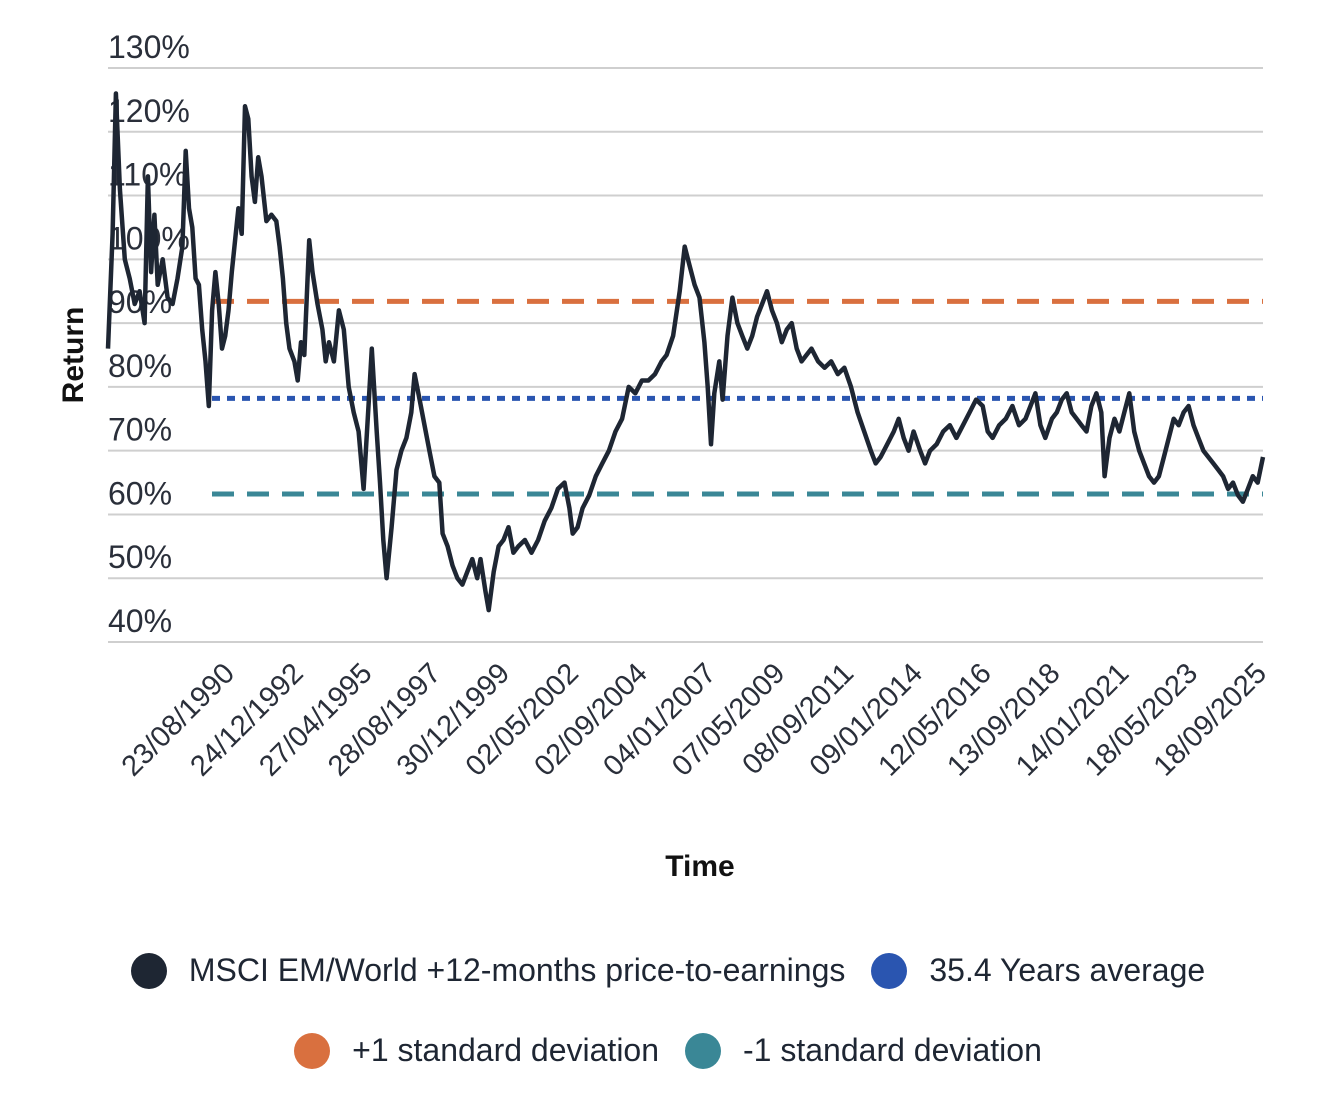  I want to click on legend-item-average: 35.4 Years average, so click(1038, 970).